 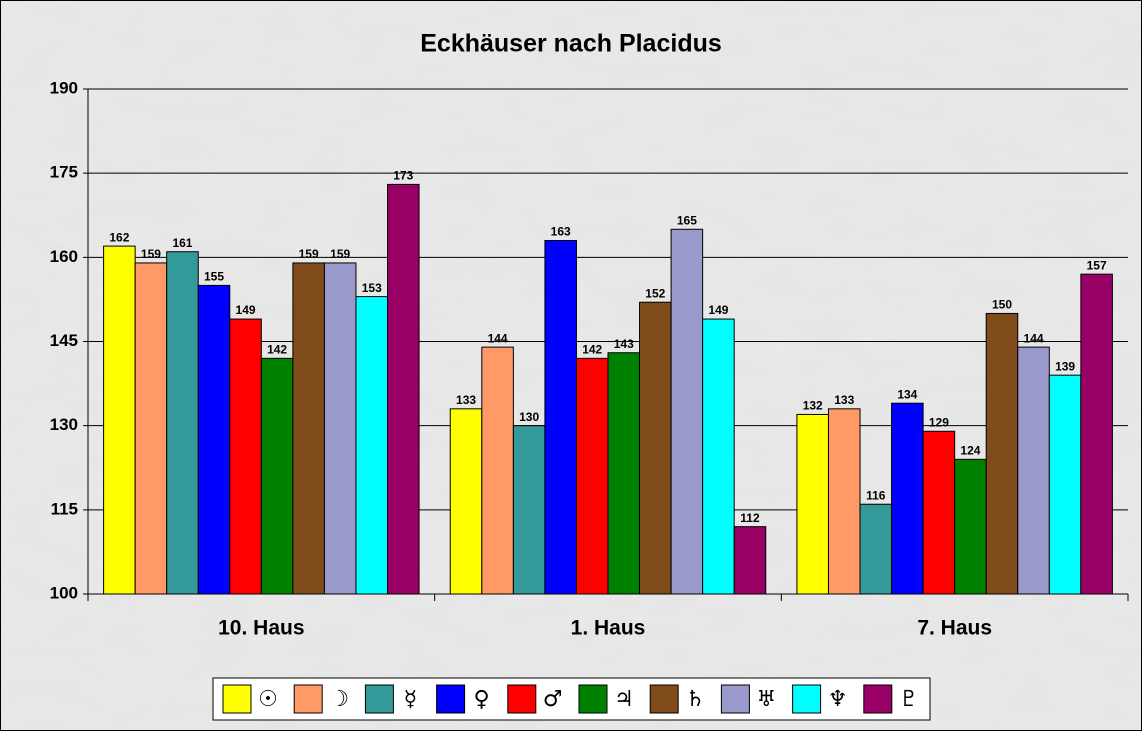 What do you see at coordinates (970, 451) in the screenshot?
I see `value-label: 124` at bounding box center [970, 451].